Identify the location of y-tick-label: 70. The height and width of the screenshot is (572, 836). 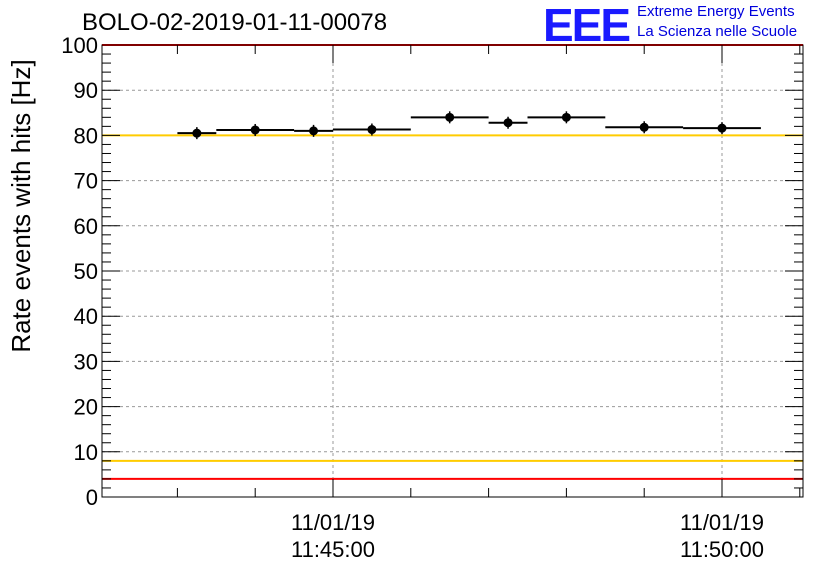
(86, 181).